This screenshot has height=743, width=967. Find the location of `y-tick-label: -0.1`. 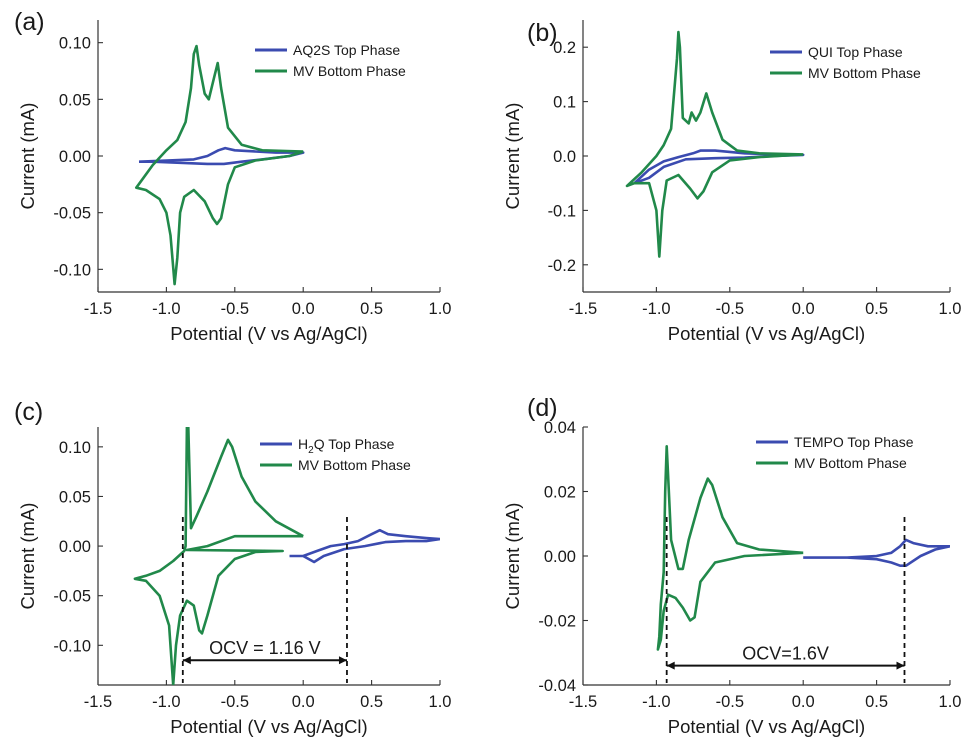

y-tick-label: -0.1 is located at coordinates (562, 211).